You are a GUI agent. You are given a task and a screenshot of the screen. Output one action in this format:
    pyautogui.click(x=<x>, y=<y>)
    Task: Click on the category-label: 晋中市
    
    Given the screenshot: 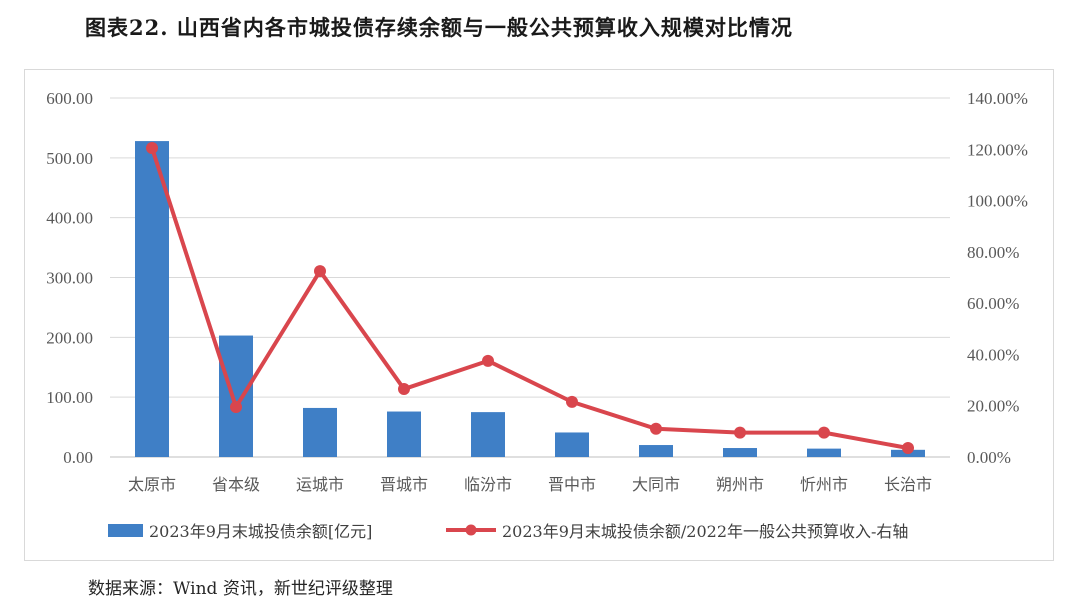 What is the action you would take?
    pyautogui.click(x=572, y=484)
    